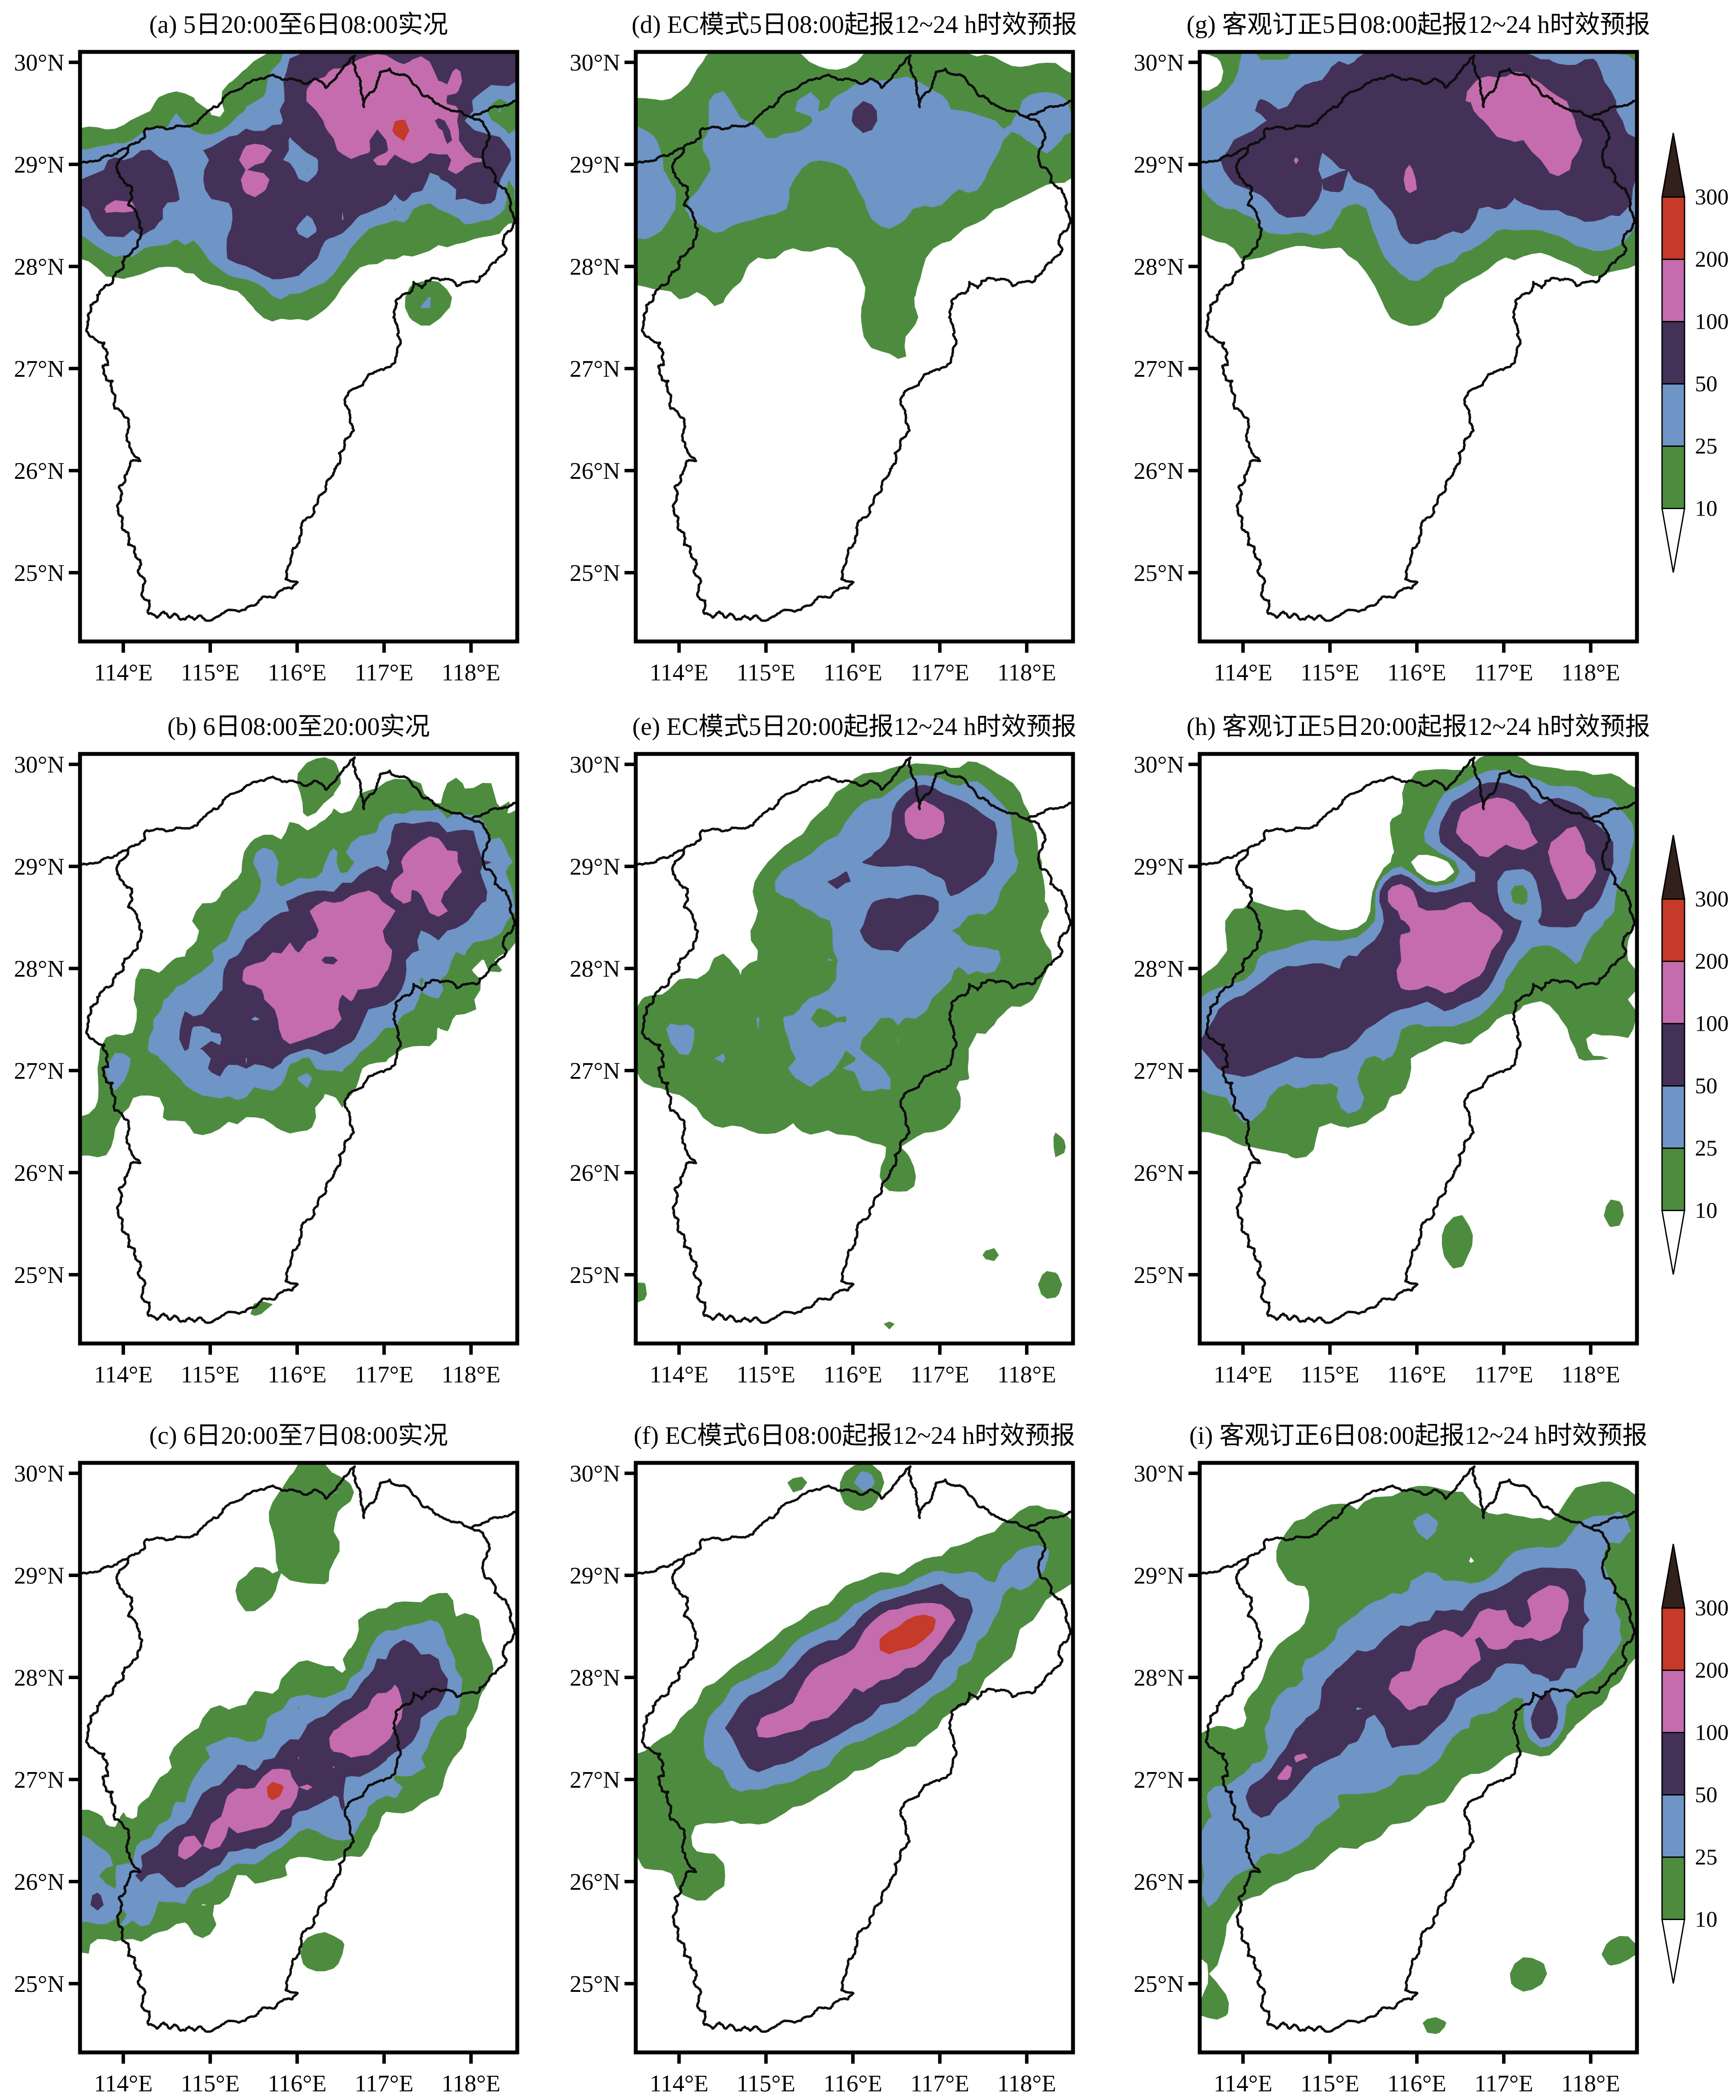  What do you see at coordinates (298, 1748) in the screenshot?
I see `panel-map-area-c` at bounding box center [298, 1748].